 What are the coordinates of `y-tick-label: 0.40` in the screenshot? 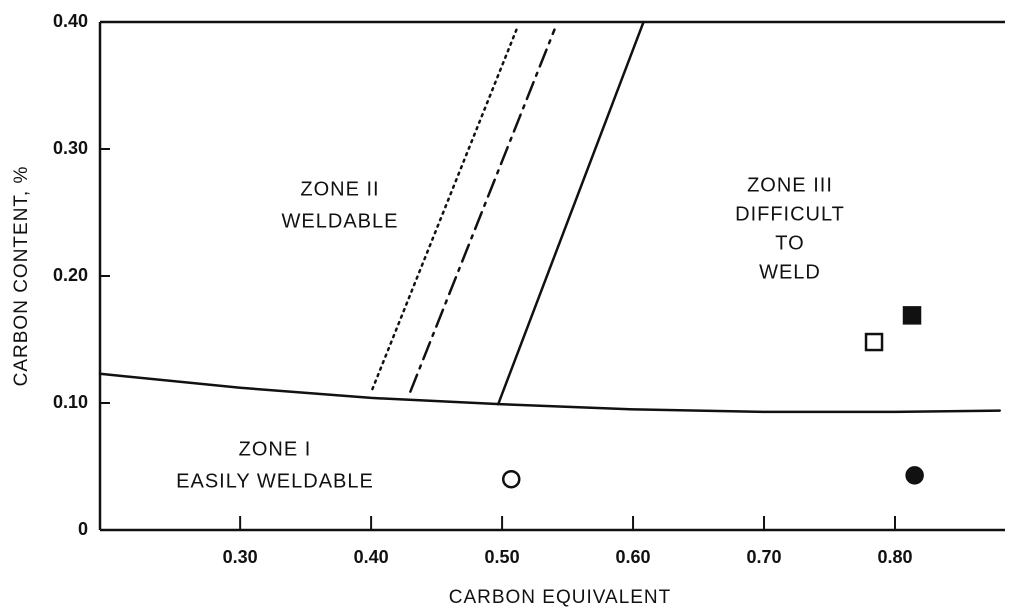 It's located at (70, 21).